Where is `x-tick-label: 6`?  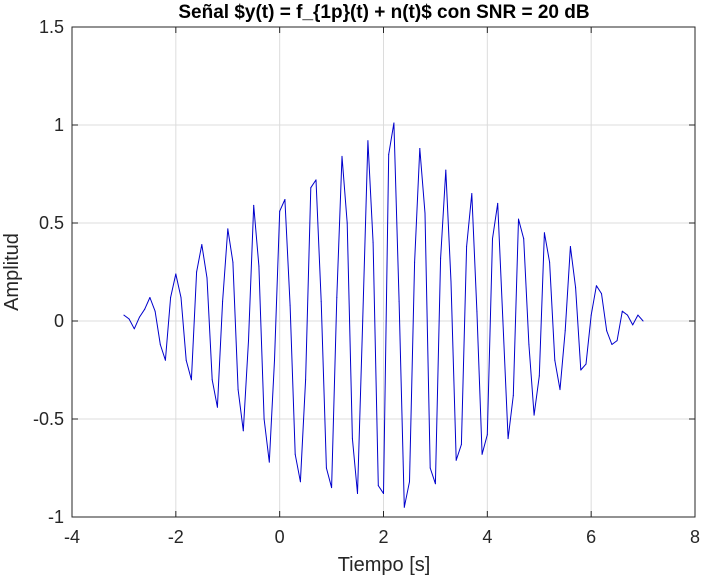 x-tick-label: 6 is located at coordinates (591, 537).